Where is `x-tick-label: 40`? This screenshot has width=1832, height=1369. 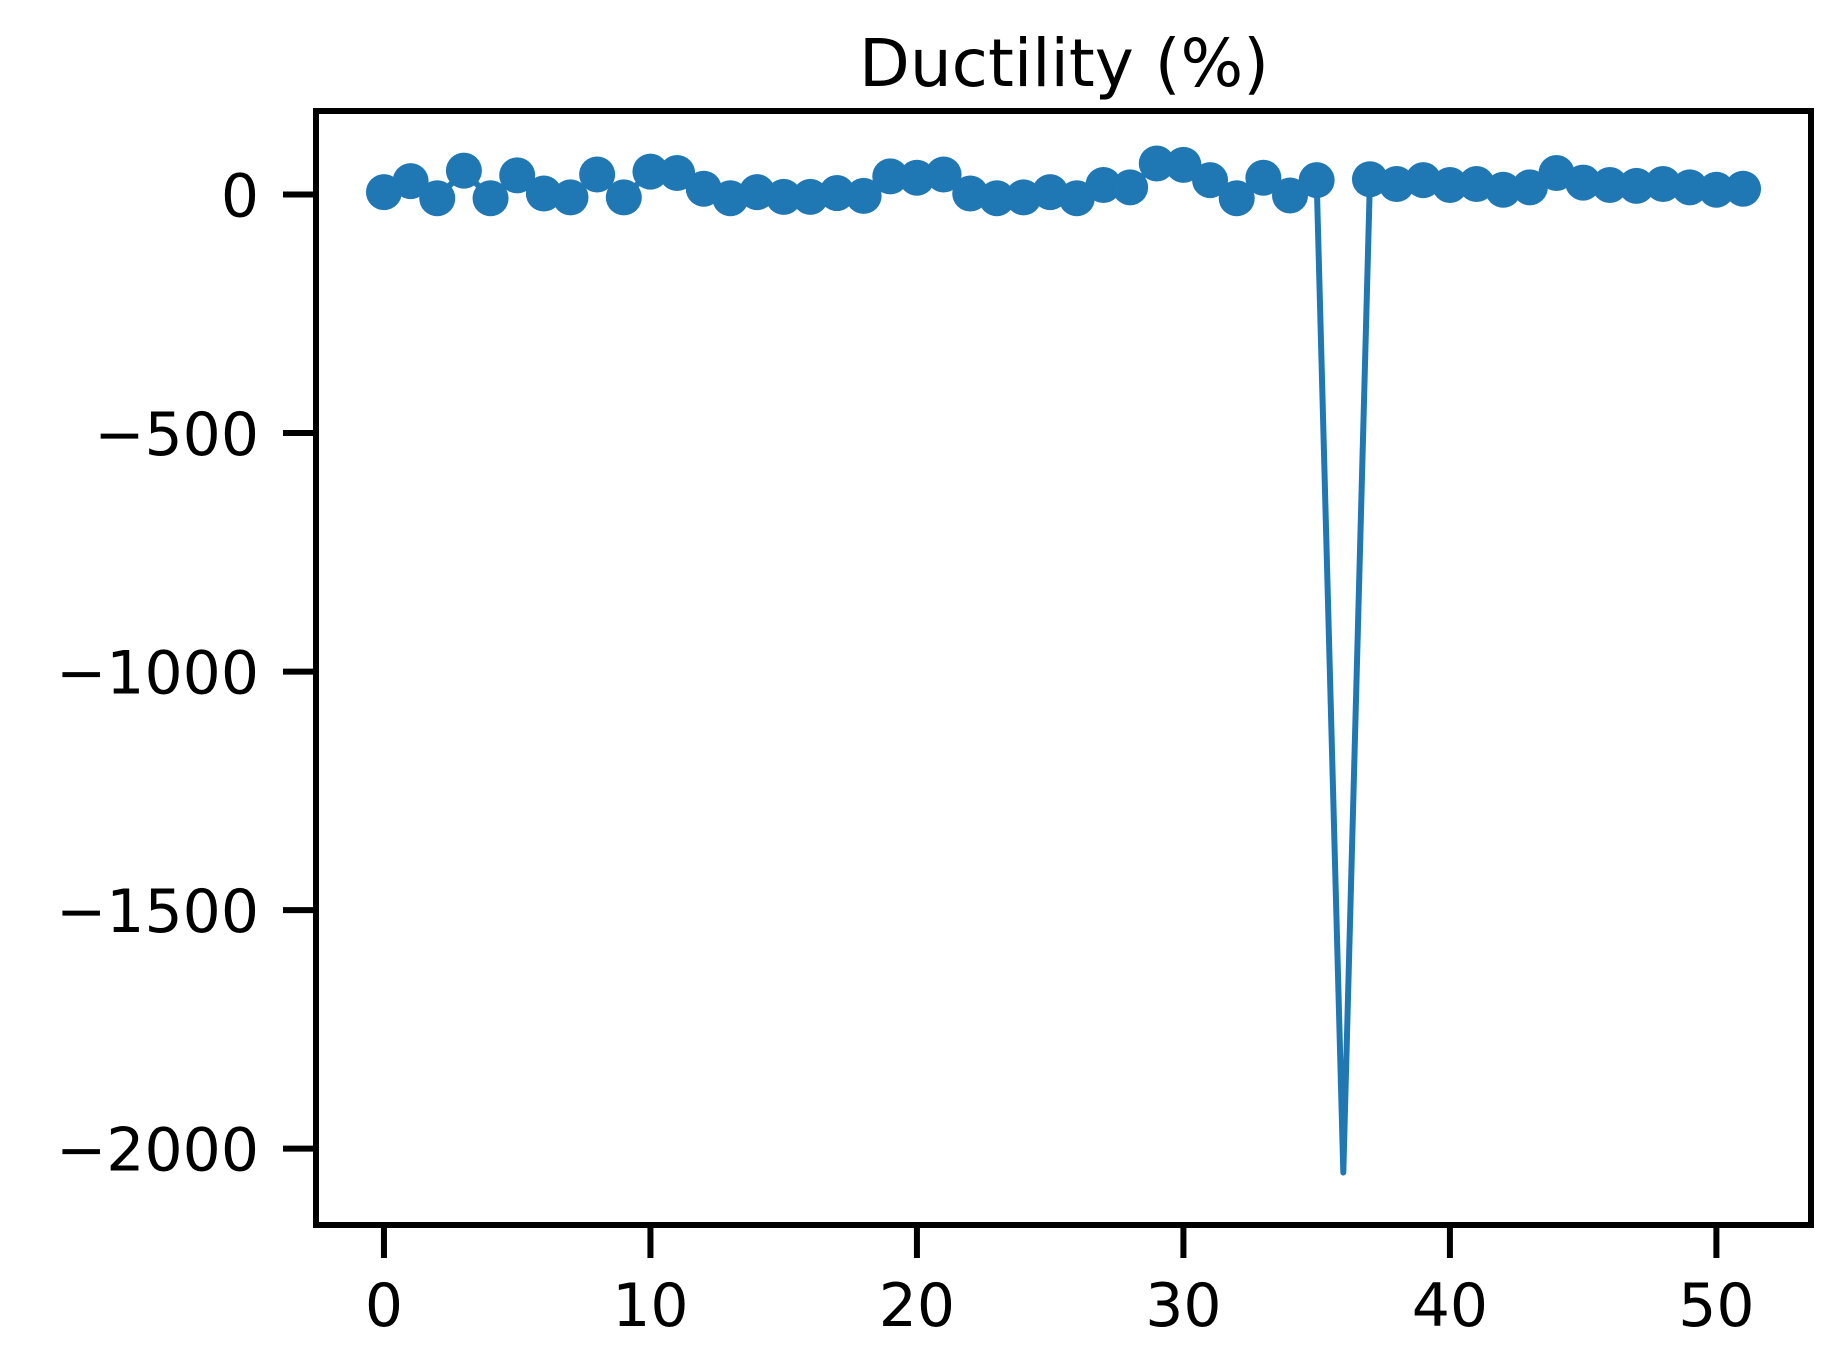 x-tick-label: 40 is located at coordinates (1450, 1306).